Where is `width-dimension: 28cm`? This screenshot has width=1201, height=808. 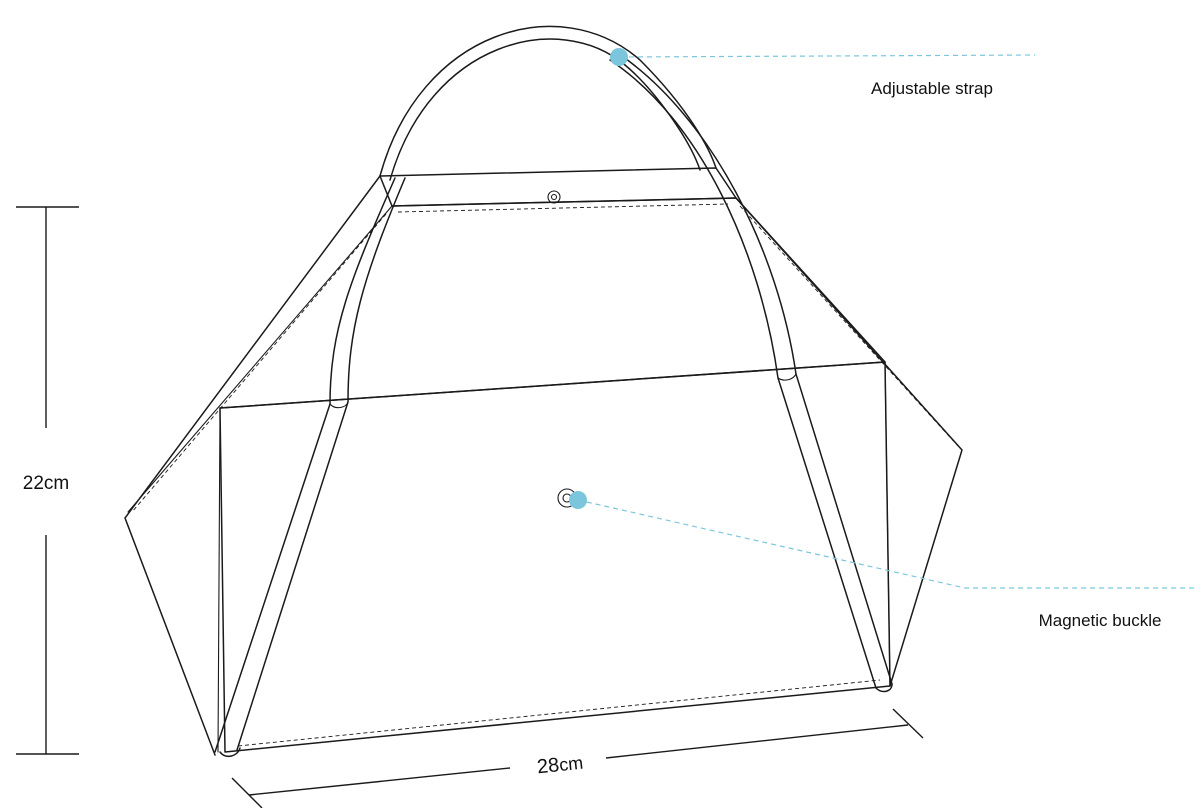 width-dimension: 28cm is located at coordinates (577, 758).